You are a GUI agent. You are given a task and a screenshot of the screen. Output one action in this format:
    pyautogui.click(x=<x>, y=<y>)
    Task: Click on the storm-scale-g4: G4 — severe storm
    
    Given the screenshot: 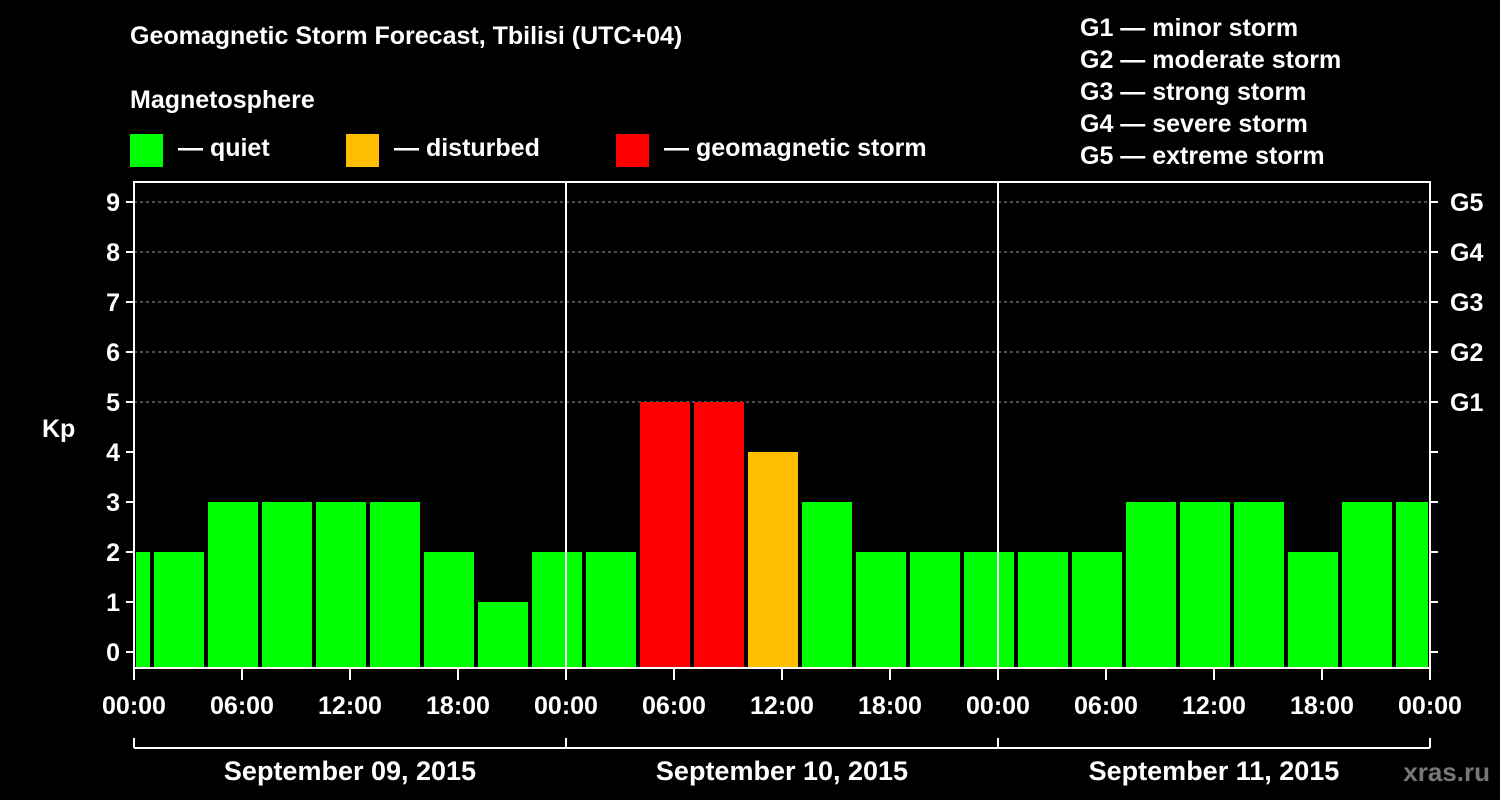 What is the action you would take?
    pyautogui.click(x=1194, y=124)
    